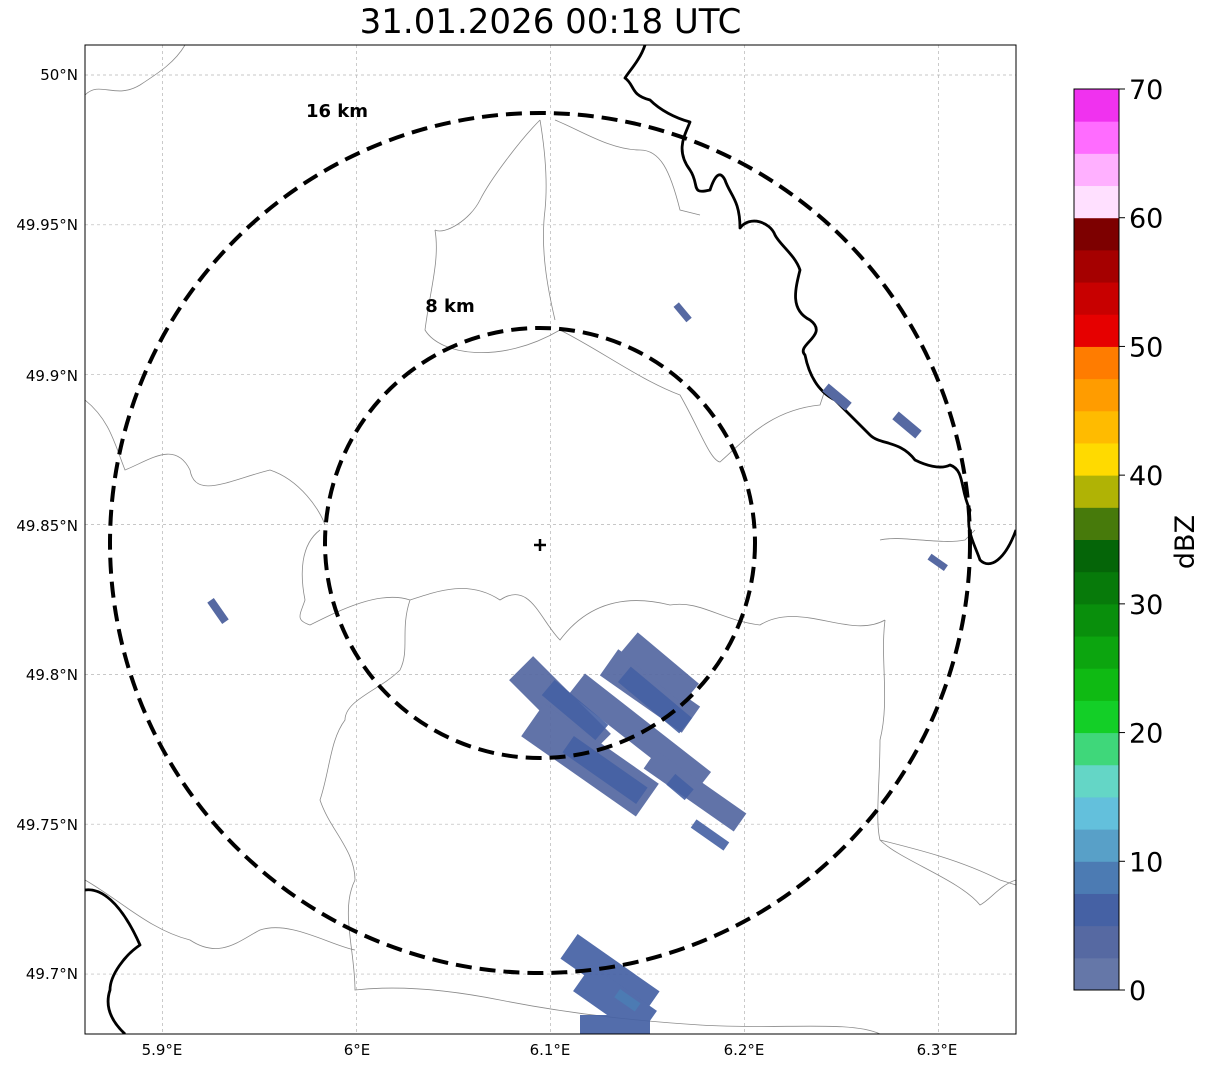 This screenshot has height=1069, width=1207. What do you see at coordinates (550, 22) in the screenshot?
I see `map-title: 31.01.2026 00:18 UTC` at bounding box center [550, 22].